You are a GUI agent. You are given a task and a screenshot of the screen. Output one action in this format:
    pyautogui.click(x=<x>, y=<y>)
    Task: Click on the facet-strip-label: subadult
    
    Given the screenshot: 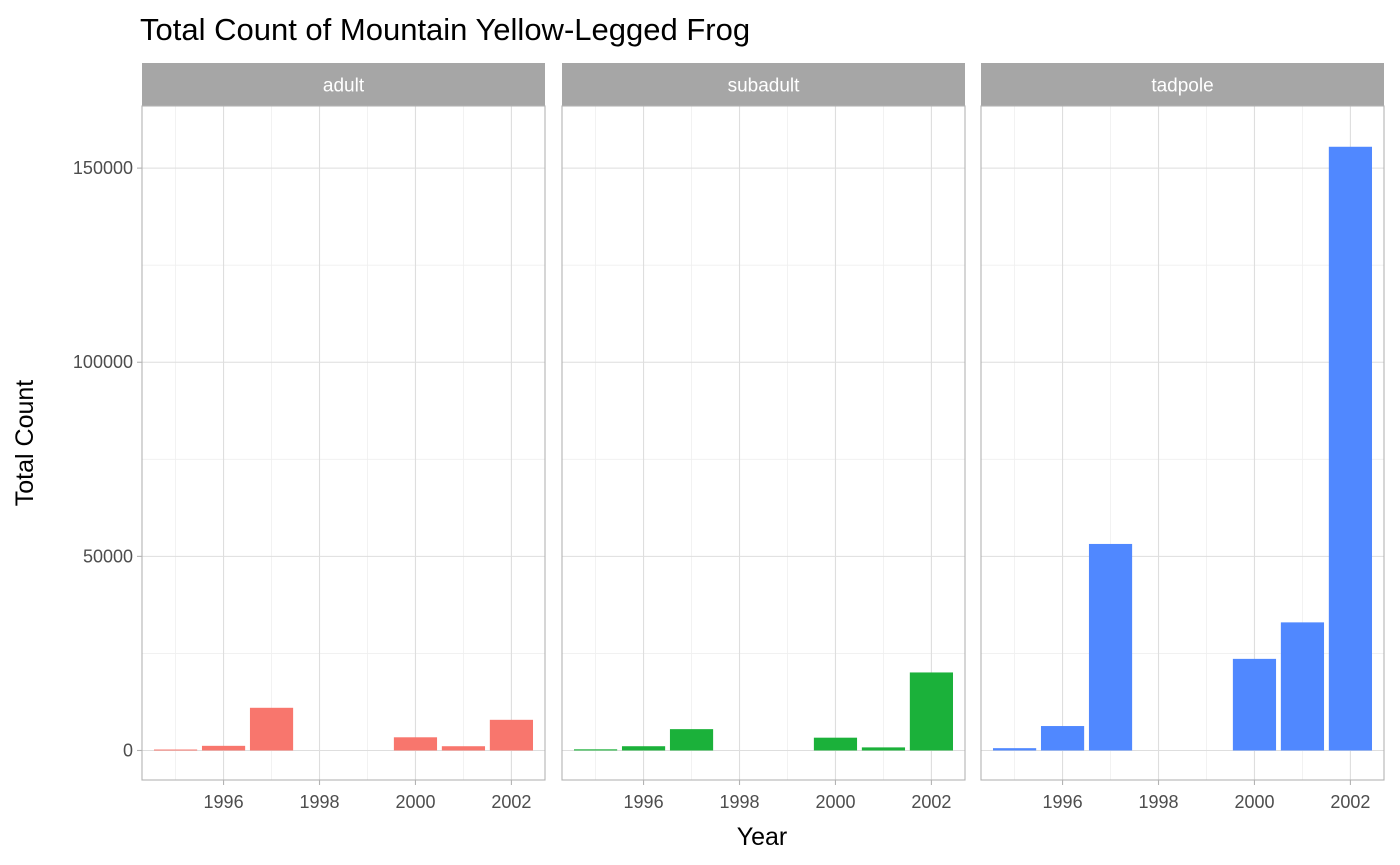 What is the action you would take?
    pyautogui.click(x=764, y=86)
    